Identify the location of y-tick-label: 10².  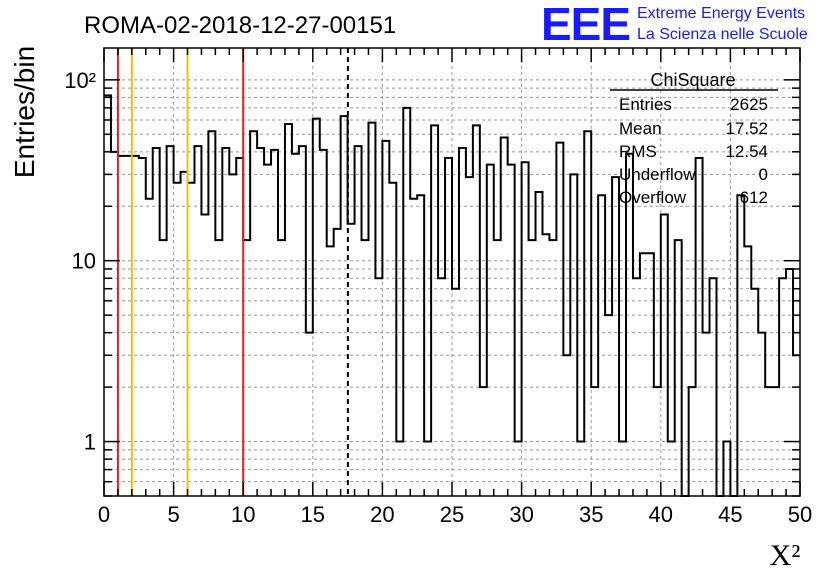
(80, 80).